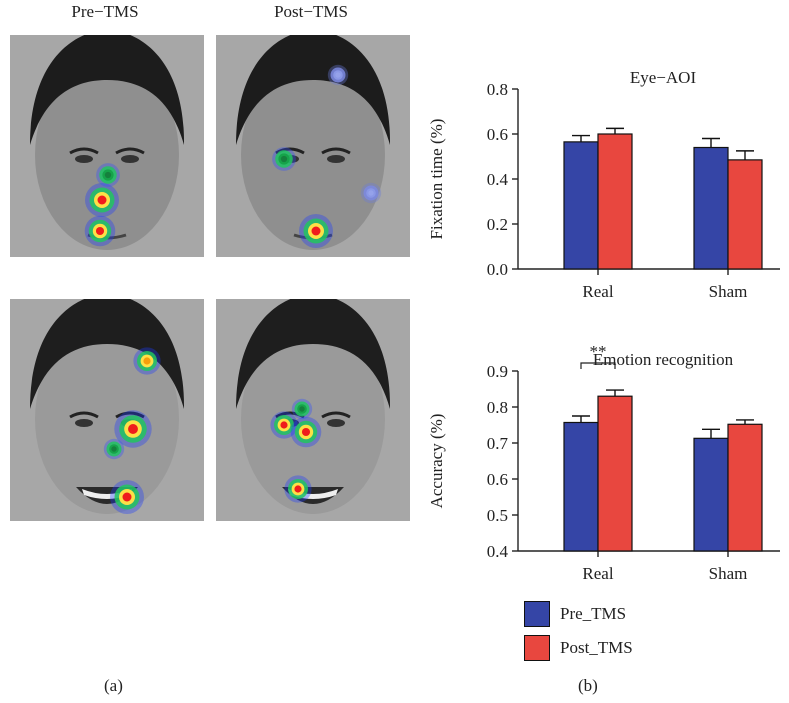  Describe the element at coordinates (497, 269) in the screenshot. I see `y-tick-label: 0.0` at that location.